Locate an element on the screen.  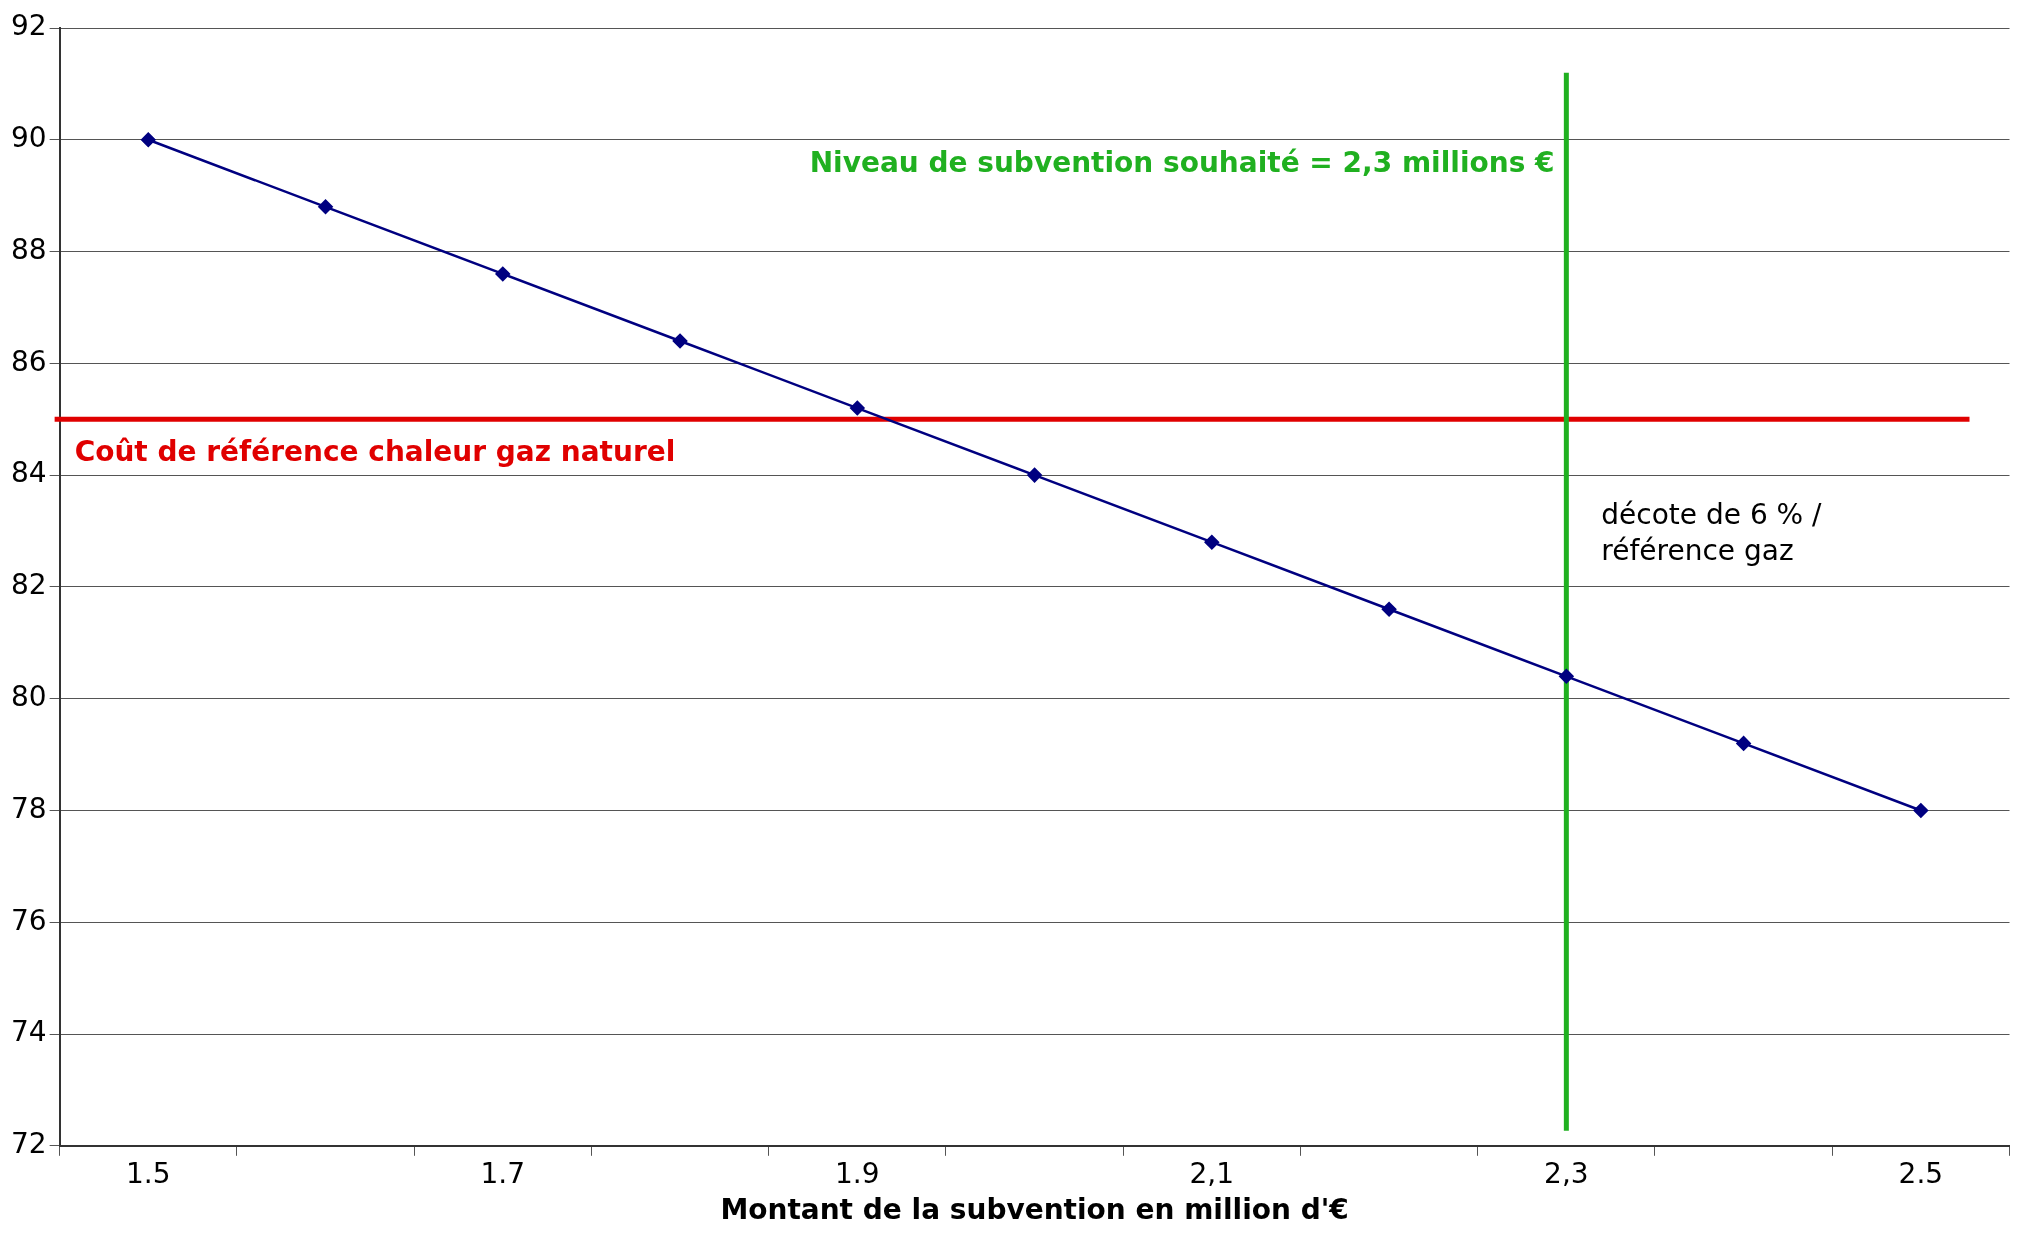
annotation: décote de 6 % / référence gaz is located at coordinates (1712, 533).